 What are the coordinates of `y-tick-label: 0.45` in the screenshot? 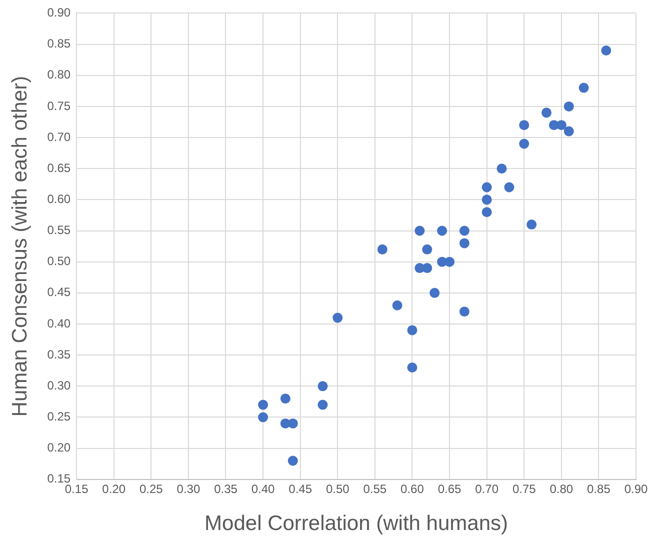 It's located at (59, 292).